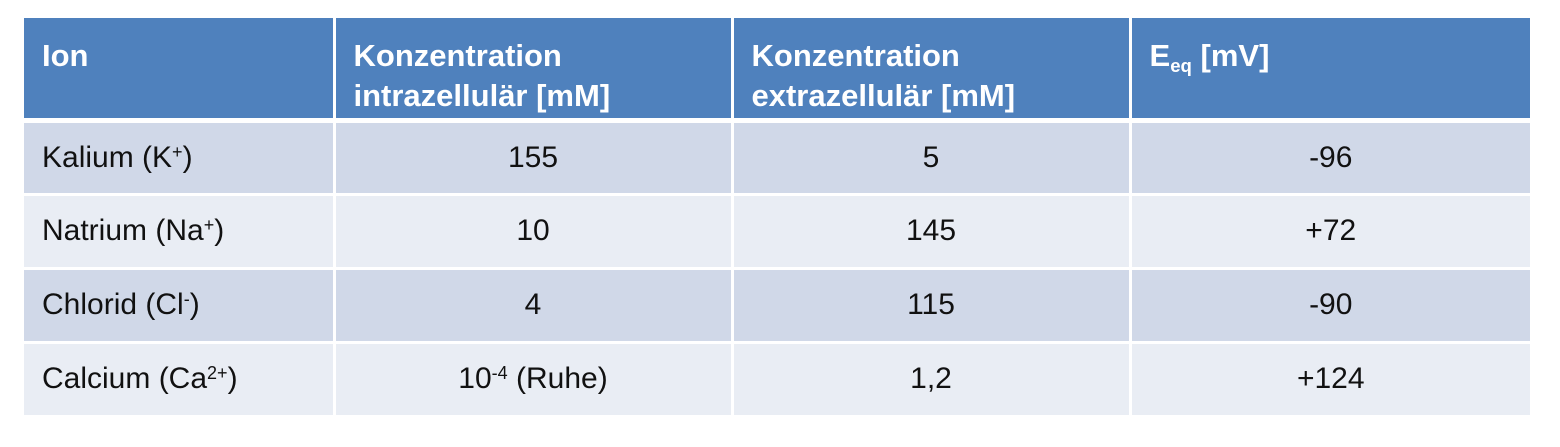  Describe the element at coordinates (855, 55) in the screenshot. I see `header-extra-line1: Konzentration` at that location.